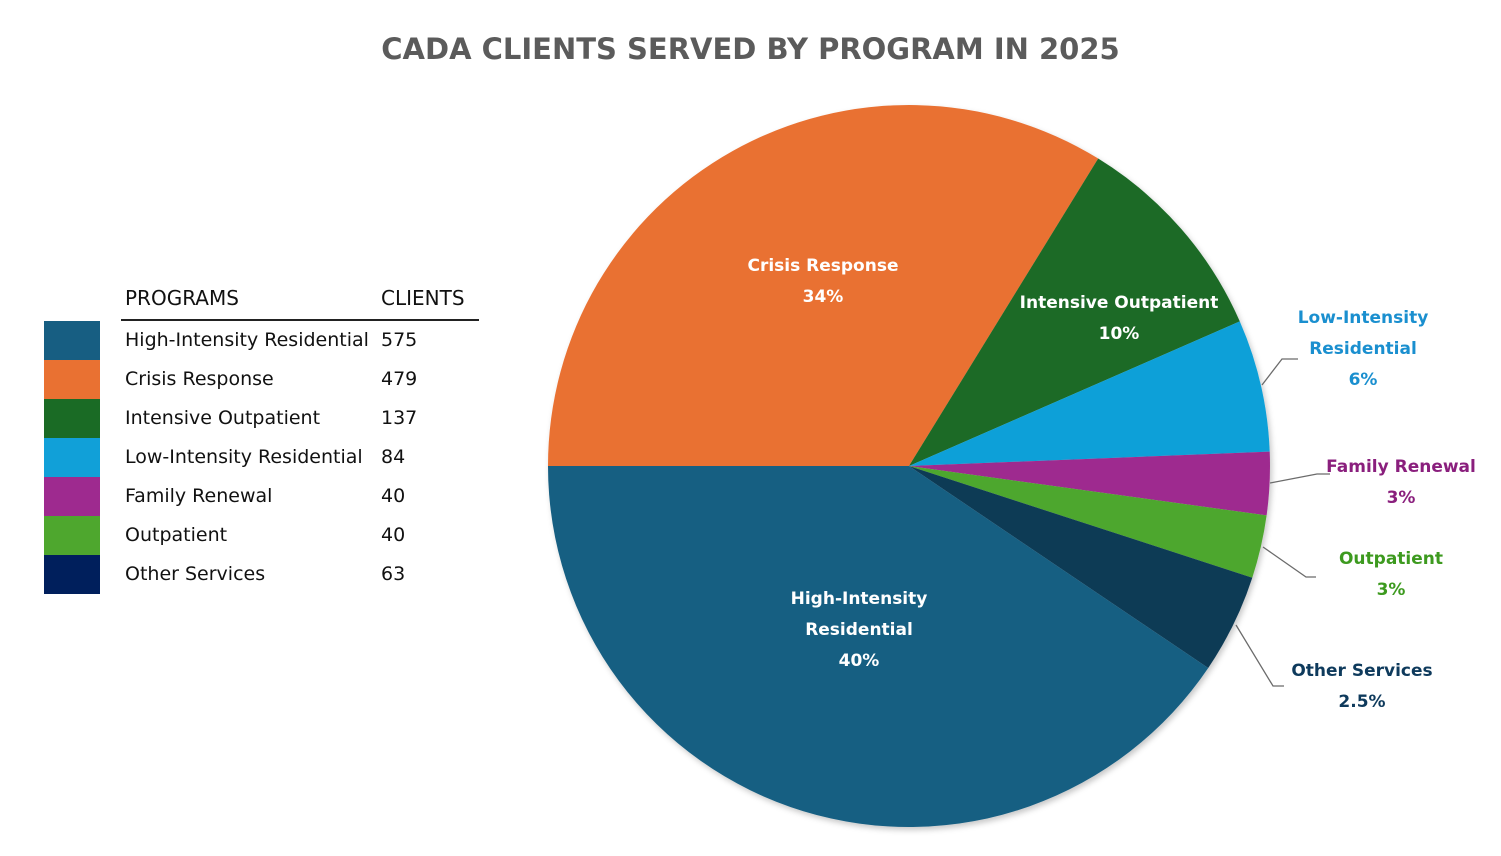  What do you see at coordinates (195, 574) in the screenshot?
I see `legend-program-label: Other Services` at bounding box center [195, 574].